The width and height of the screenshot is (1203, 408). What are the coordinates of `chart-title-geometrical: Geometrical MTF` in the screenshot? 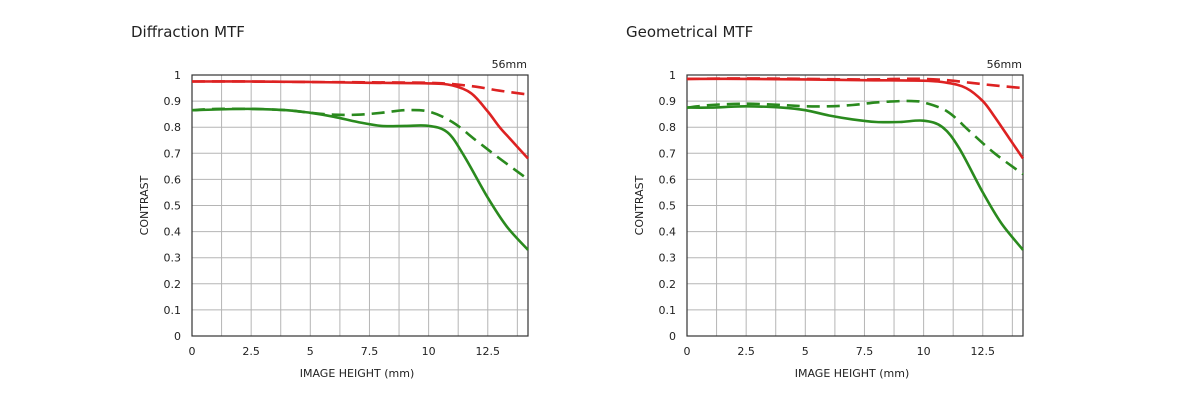 It's located at (690, 32).